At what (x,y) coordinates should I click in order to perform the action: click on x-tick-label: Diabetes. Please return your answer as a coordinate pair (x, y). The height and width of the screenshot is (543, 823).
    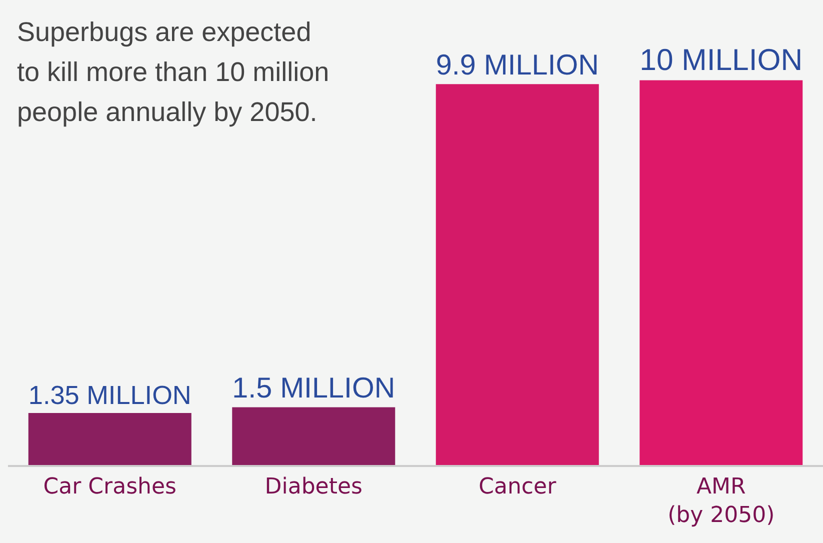
    Looking at the image, I should click on (313, 487).